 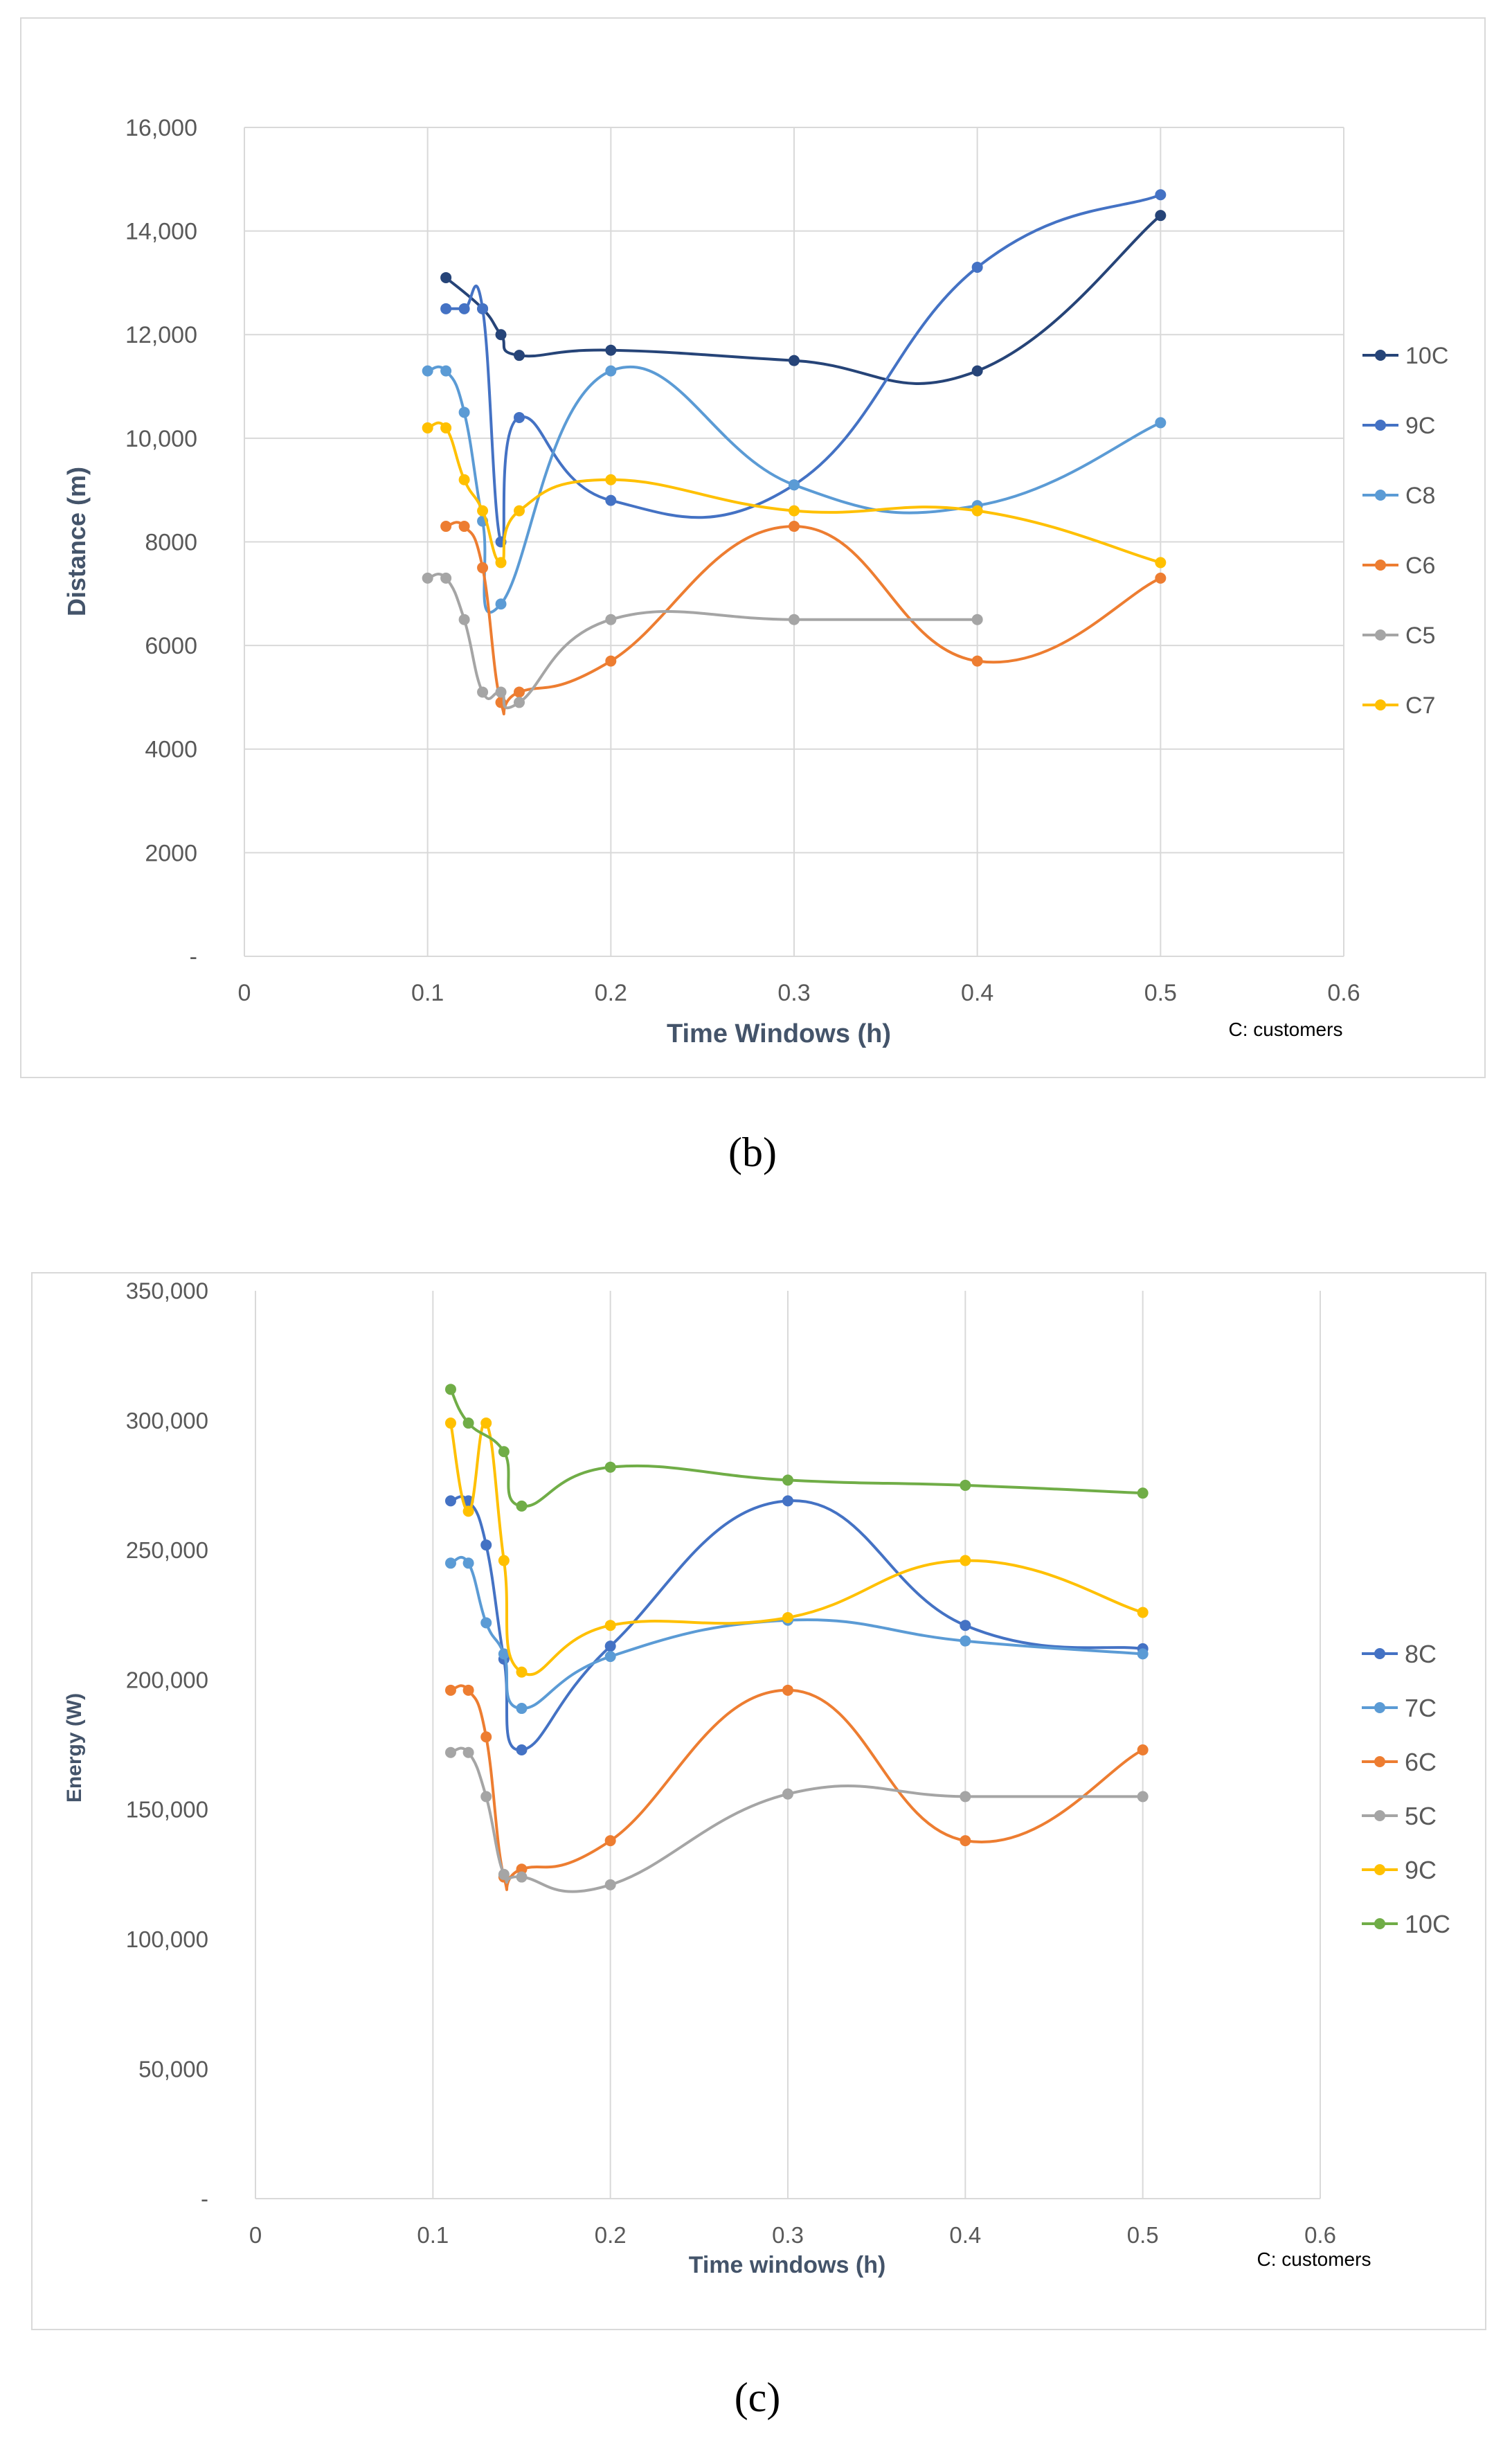 What do you see at coordinates (1420, 566) in the screenshot?
I see `legend-label-C6: C6` at bounding box center [1420, 566].